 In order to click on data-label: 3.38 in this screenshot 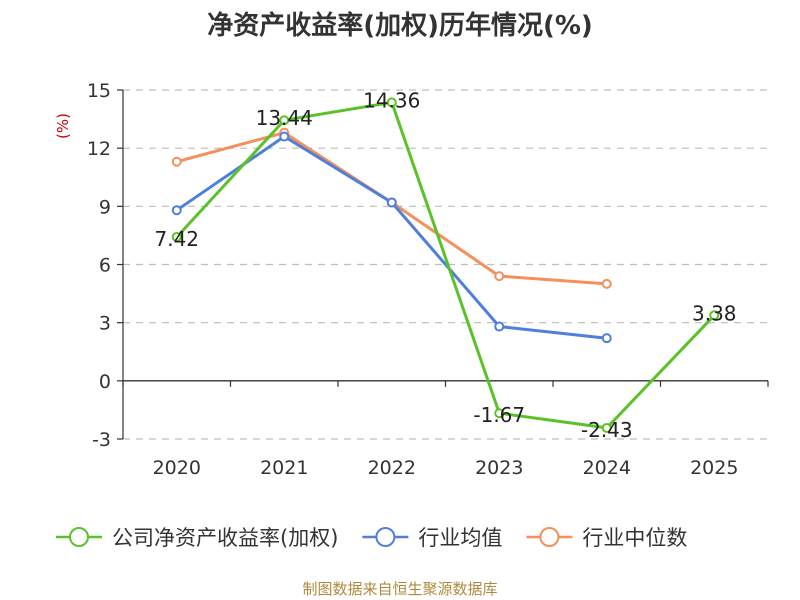, I will do `click(714, 313)`.